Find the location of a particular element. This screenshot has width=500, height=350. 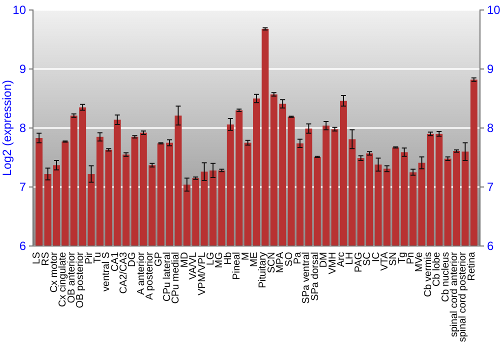

x-tick-label: VMH is located at coordinates (332, 263).